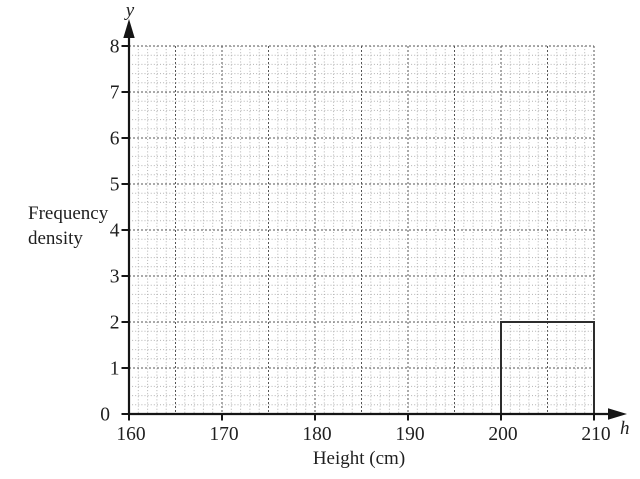 This screenshot has width=640, height=479. I want to click on y-tick-label: 1, so click(115, 369).